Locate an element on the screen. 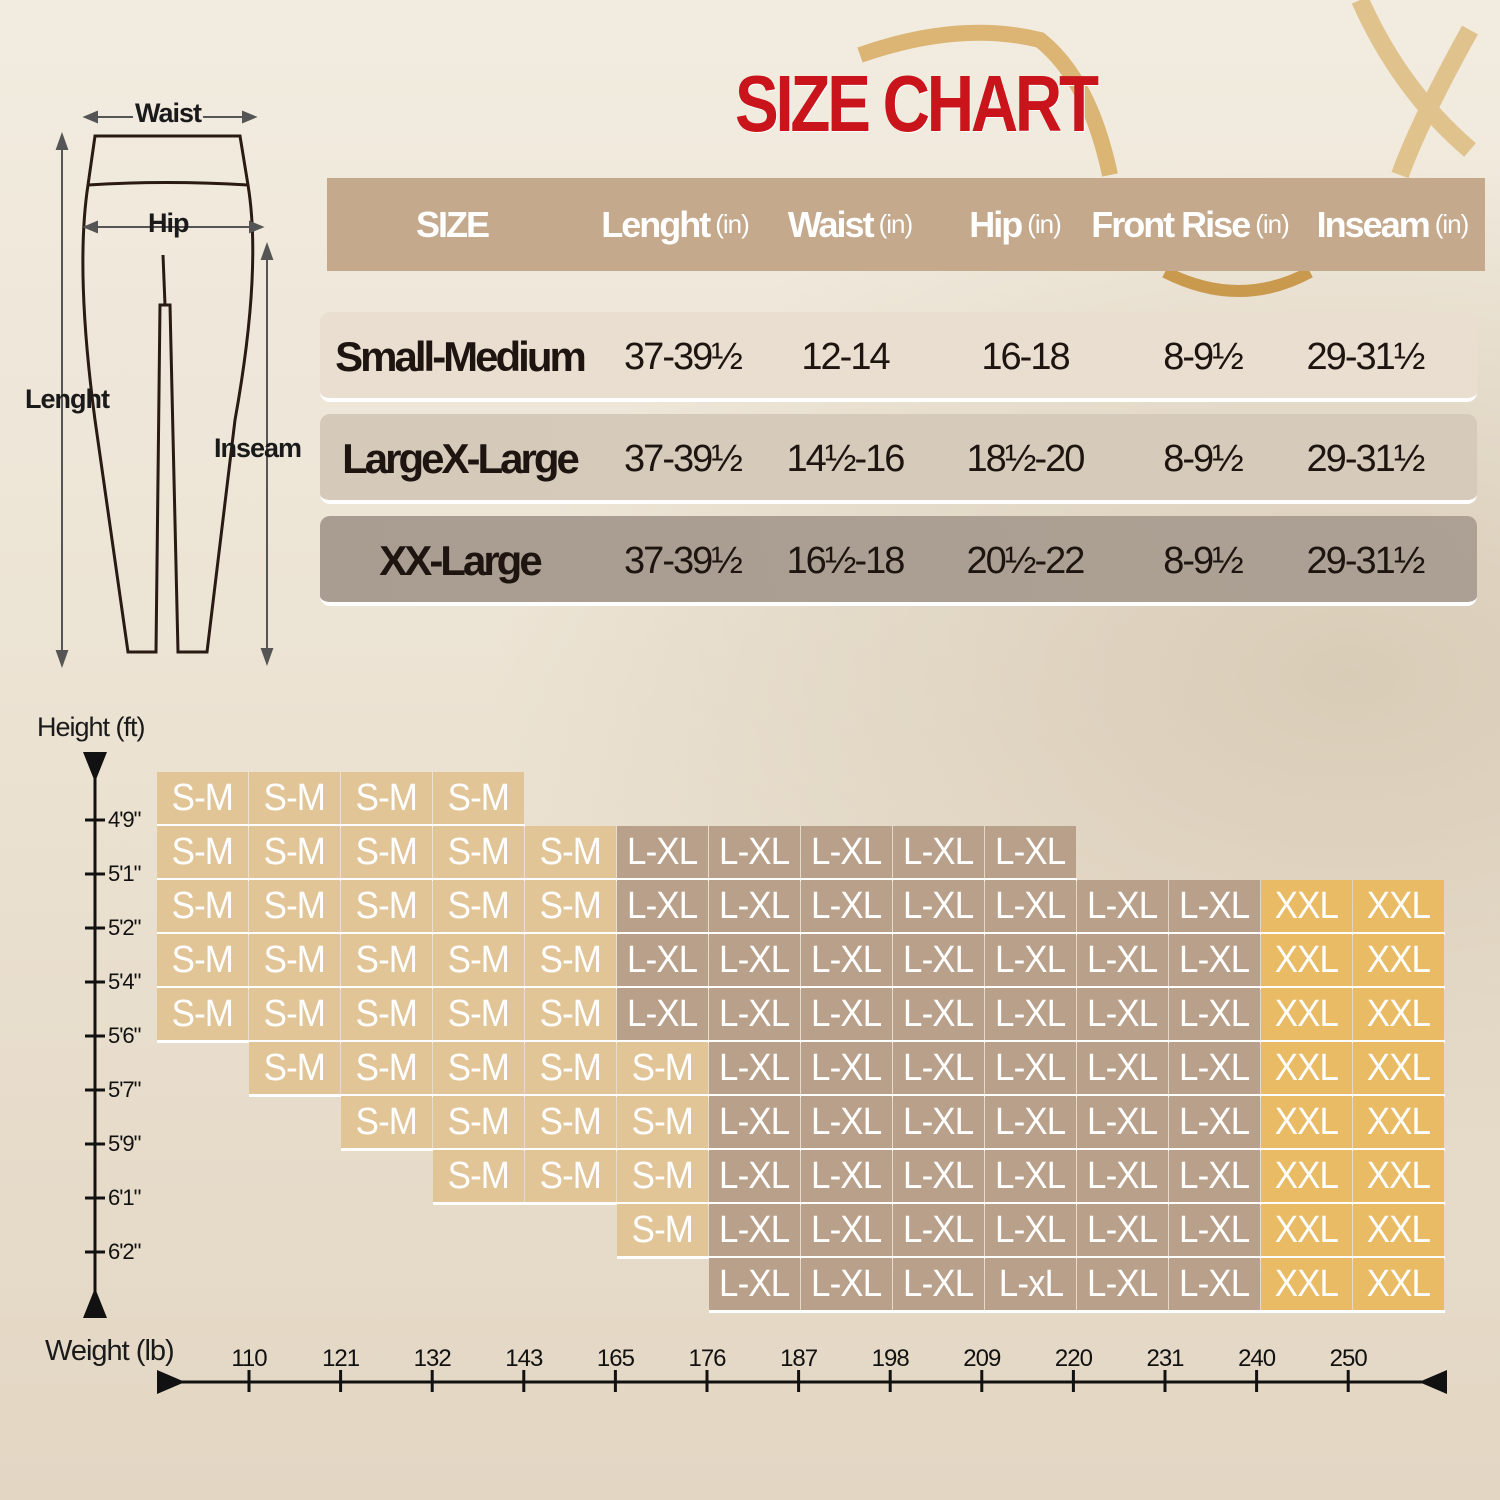 The height and width of the screenshot is (1500, 1500). height-tick-label: 5'4" is located at coordinates (124, 981).